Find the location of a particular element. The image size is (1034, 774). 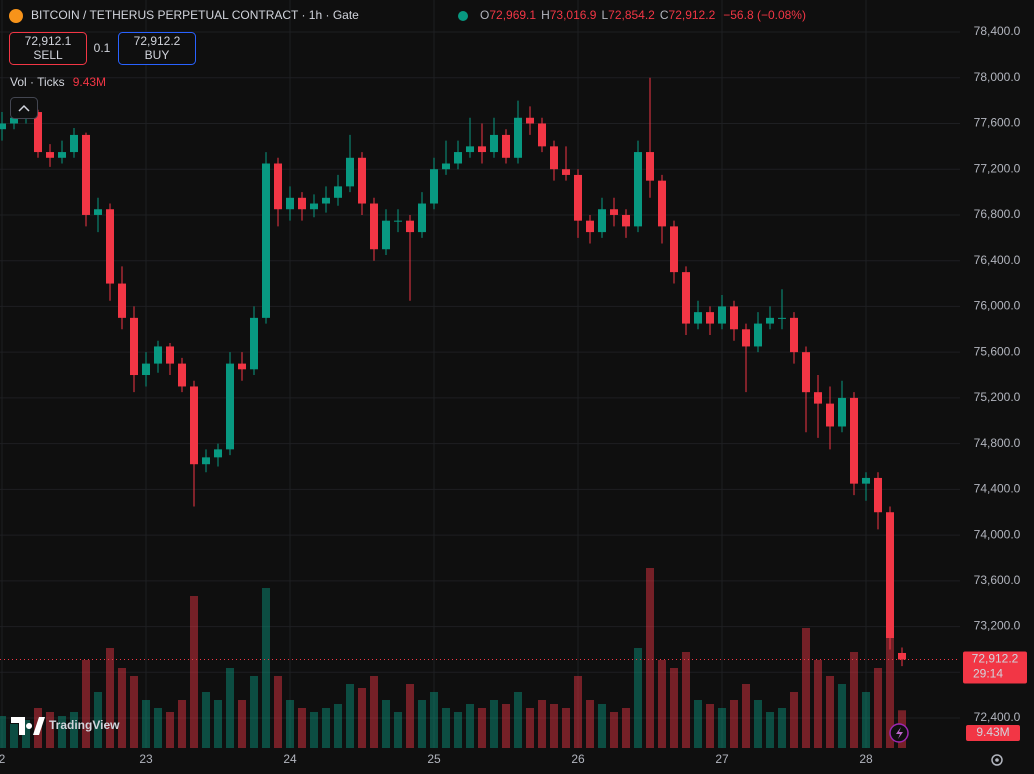

c-val: 72,912.2 is located at coordinates (692, 15).